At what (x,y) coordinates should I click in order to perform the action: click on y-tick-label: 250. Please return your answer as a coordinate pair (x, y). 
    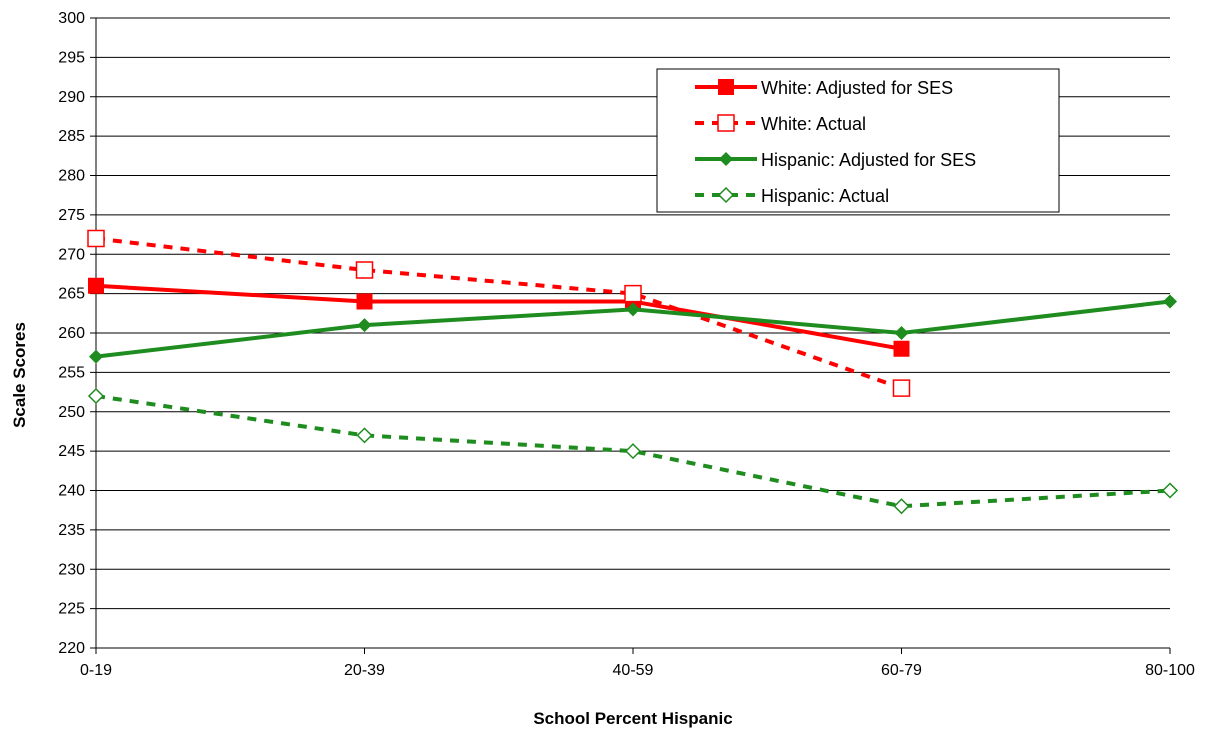
    Looking at the image, I should click on (71, 412).